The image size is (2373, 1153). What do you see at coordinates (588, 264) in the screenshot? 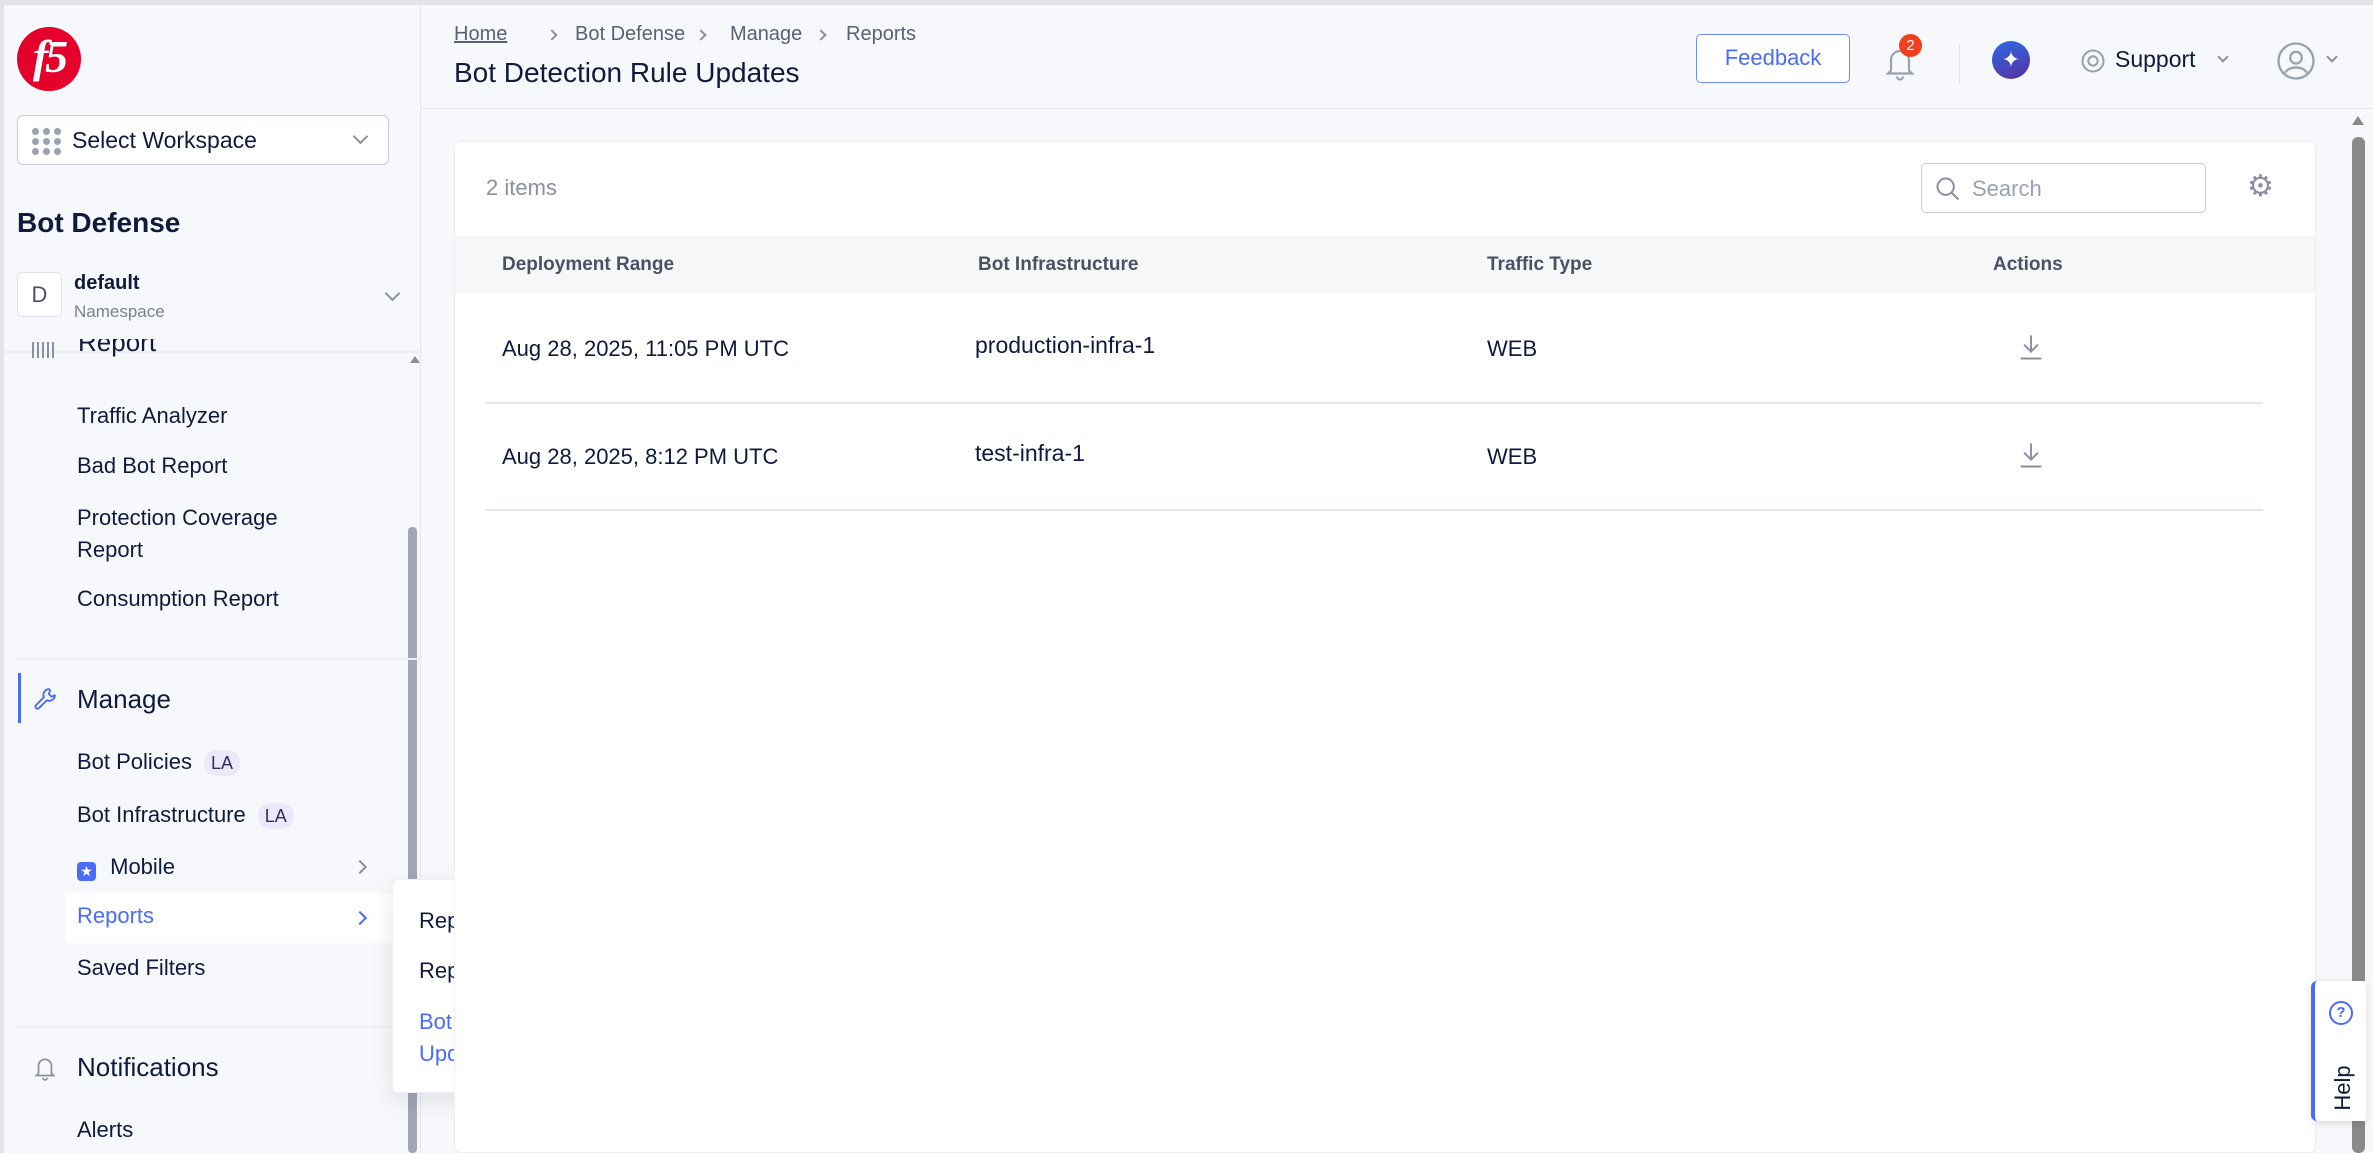
I see `column-header-deployment-range: Deployment Range` at bounding box center [588, 264].